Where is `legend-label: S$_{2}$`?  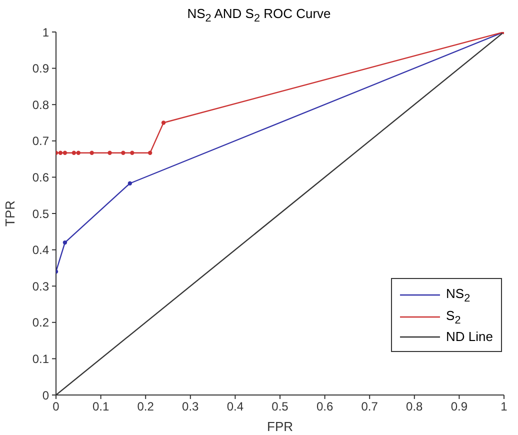 legend-label: S$_{2}$ is located at coordinates (453, 317).